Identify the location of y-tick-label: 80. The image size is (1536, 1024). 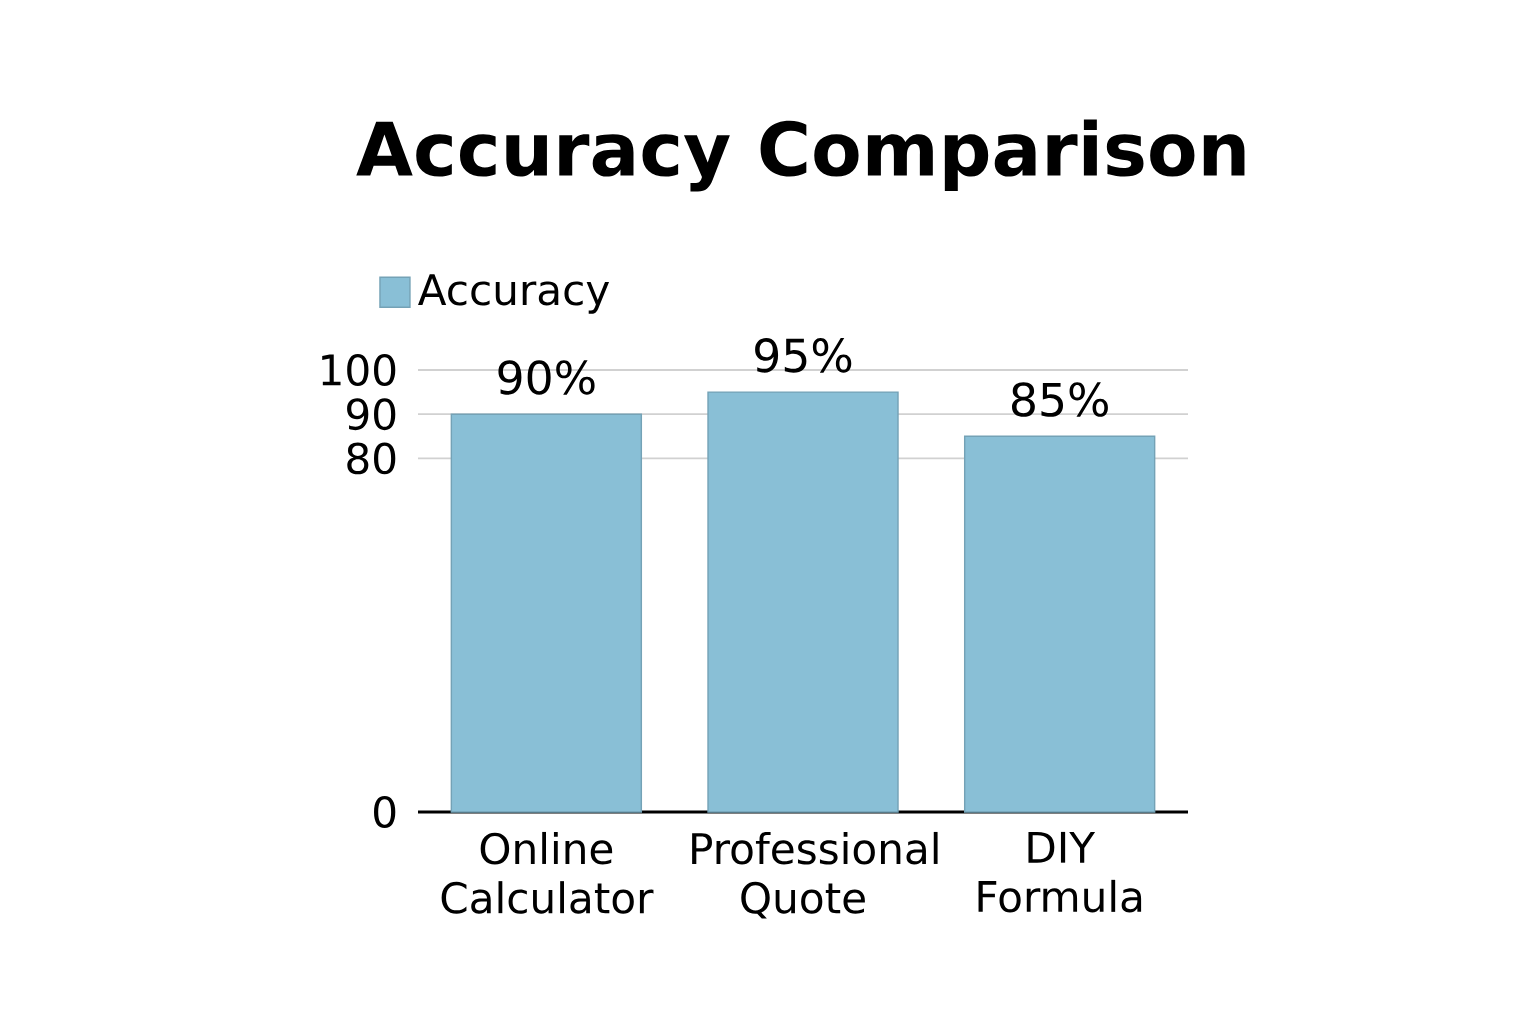
(371, 458).